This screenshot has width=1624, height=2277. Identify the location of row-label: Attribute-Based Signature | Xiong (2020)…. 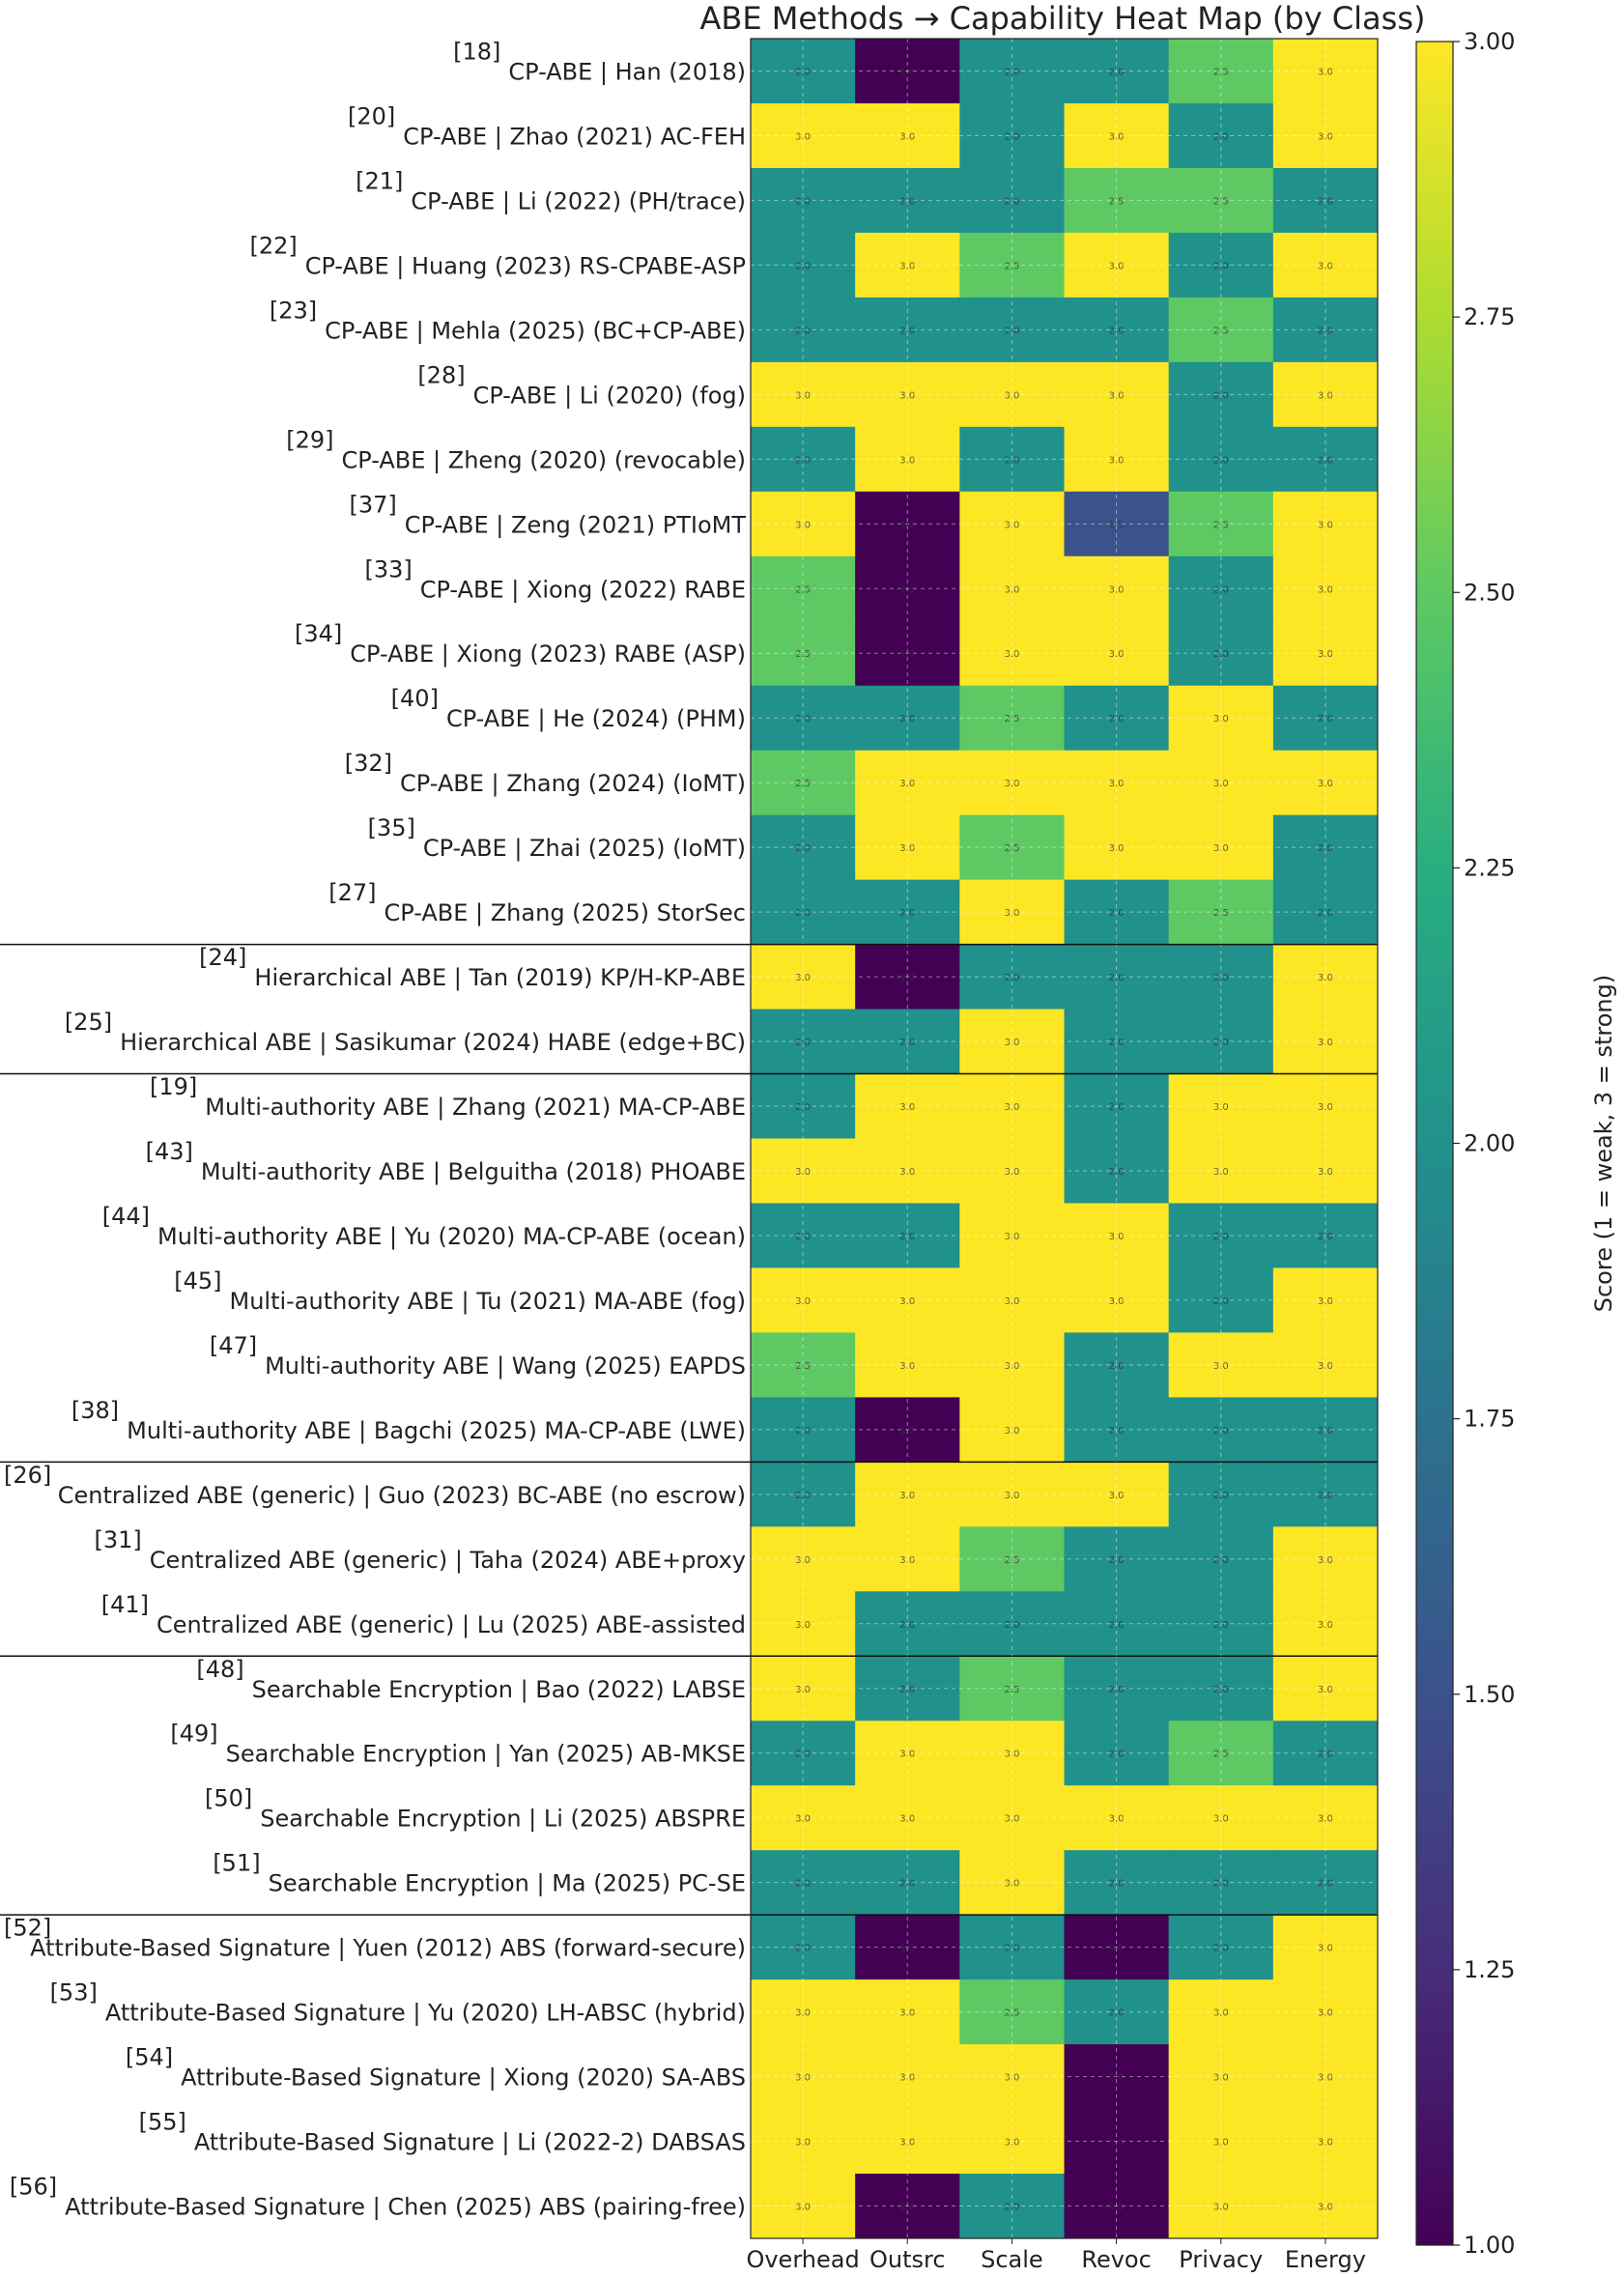
(464, 2078).